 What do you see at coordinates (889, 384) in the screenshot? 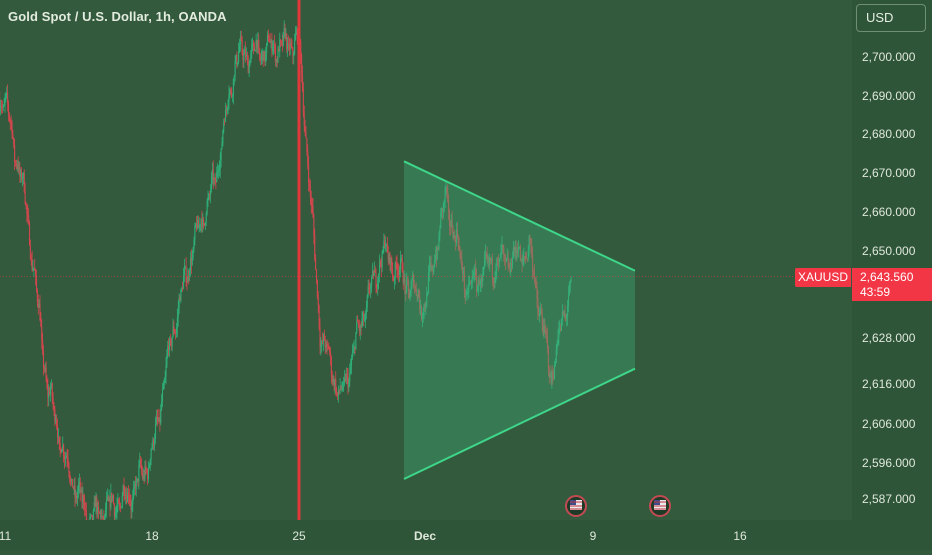
I see `price-tick-label: 2,616.000` at bounding box center [889, 384].